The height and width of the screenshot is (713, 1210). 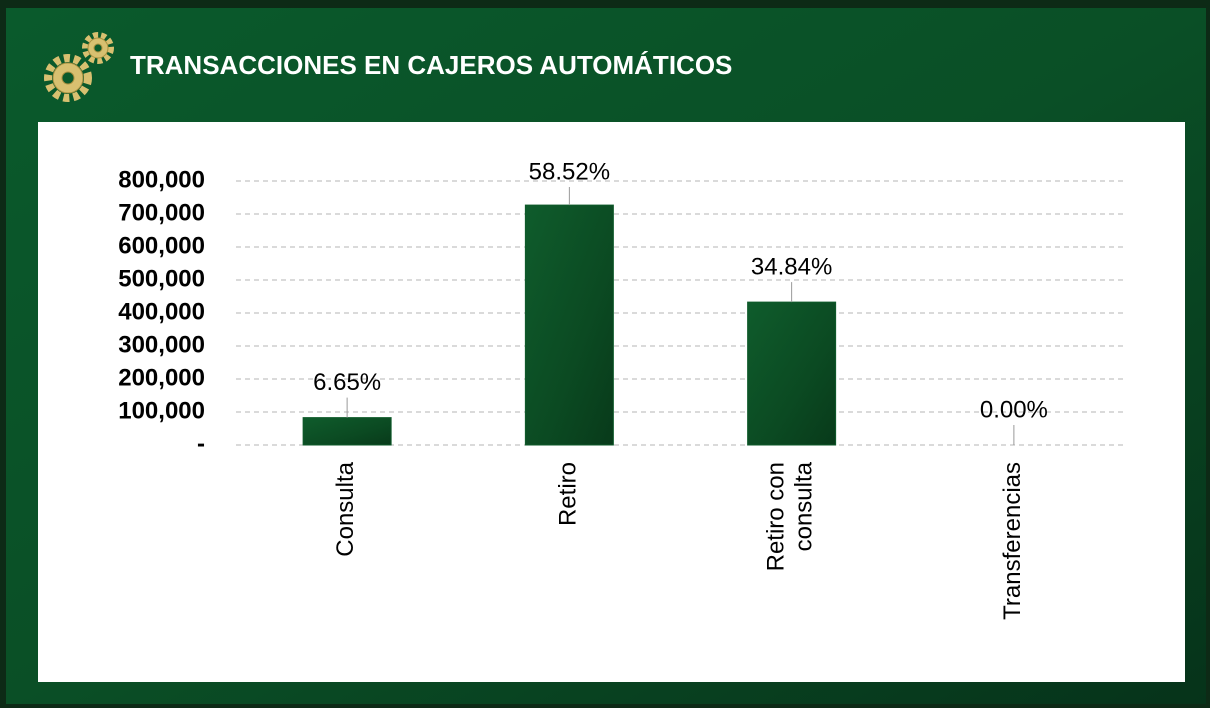 What do you see at coordinates (161, 179) in the screenshot?
I see `y-tick-label: 800,000` at bounding box center [161, 179].